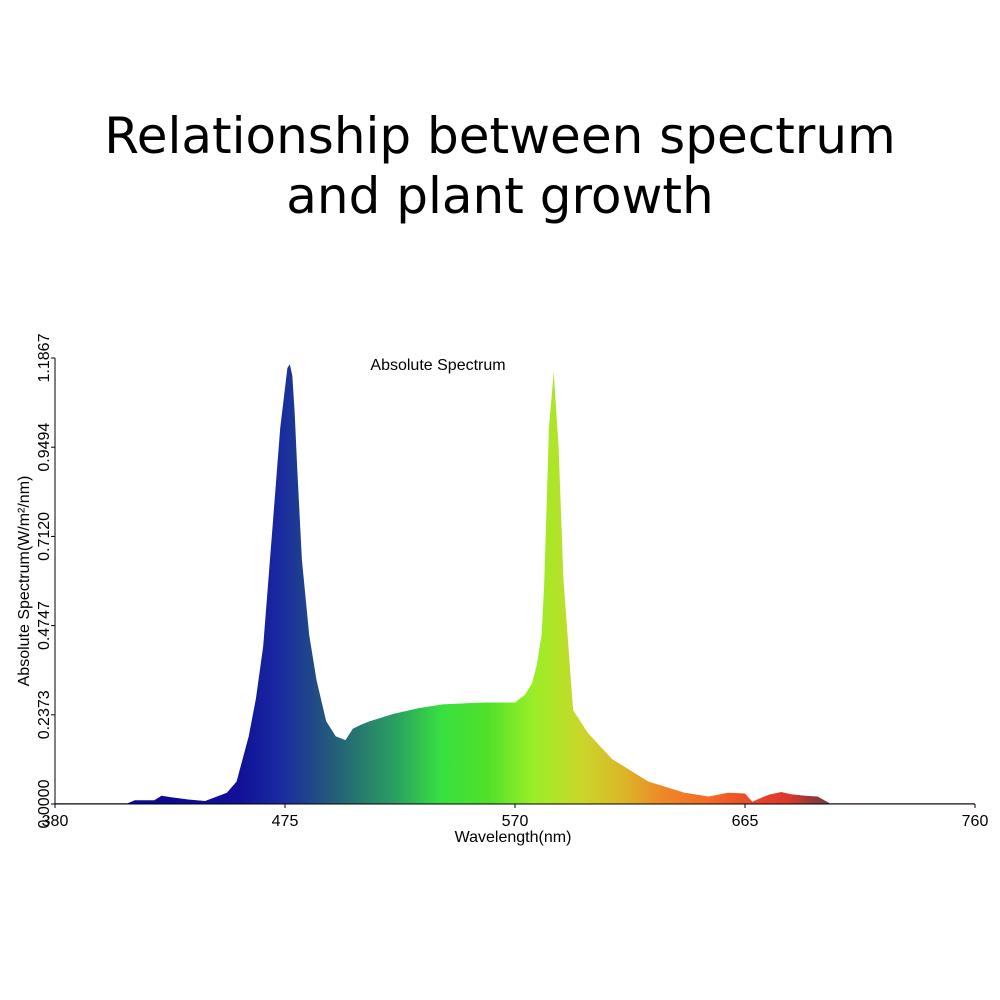 This screenshot has width=1000, height=1000. I want to click on x-axis-label: Wavelength(nm), so click(513, 837).